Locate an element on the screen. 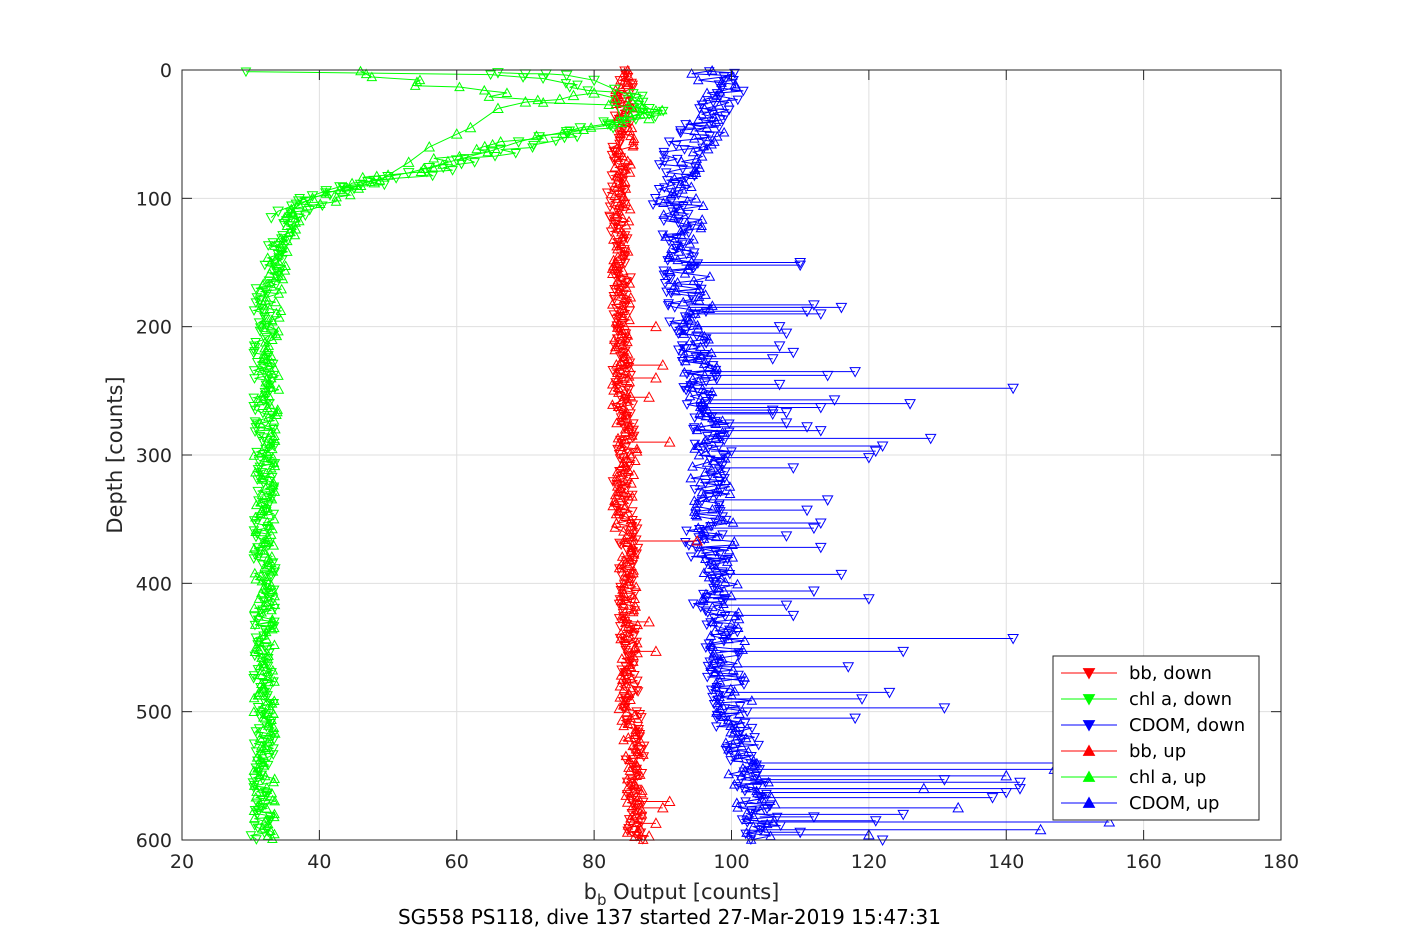 The image size is (1417, 945). x-tick-label: 120 is located at coordinates (869, 862).